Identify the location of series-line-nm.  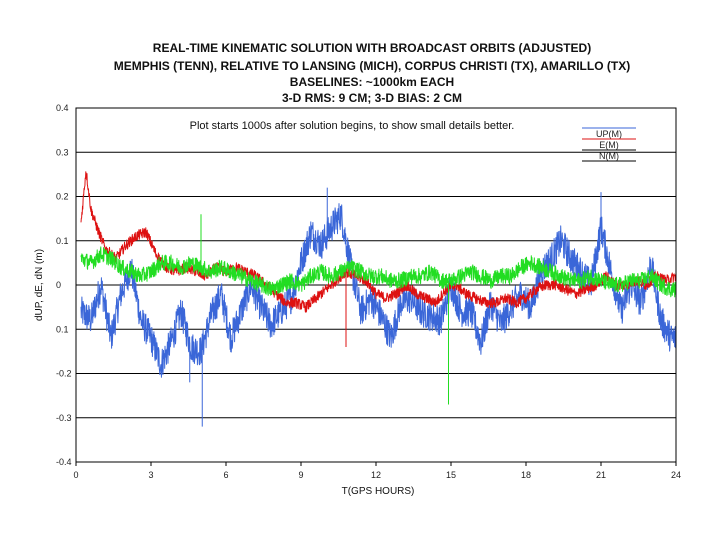
(378, 272).